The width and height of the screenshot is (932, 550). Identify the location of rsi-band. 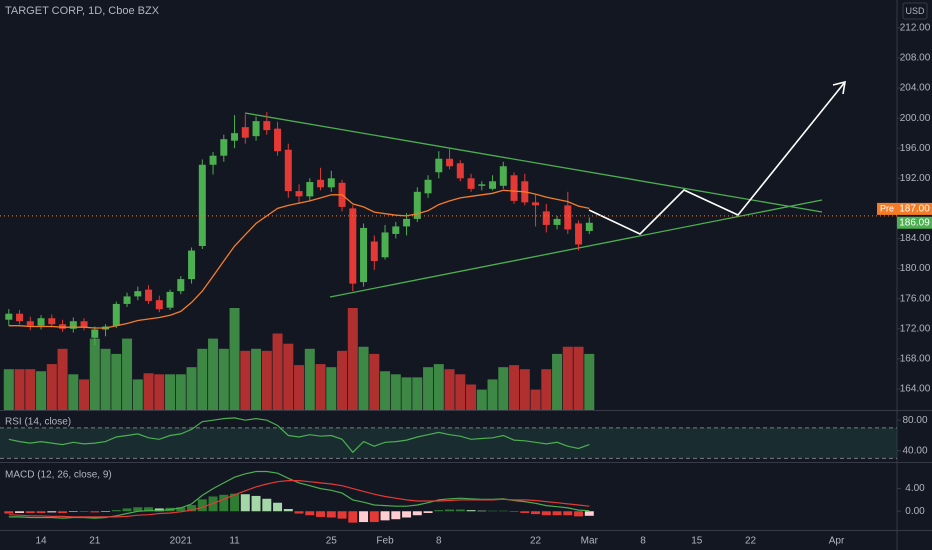
(448, 443).